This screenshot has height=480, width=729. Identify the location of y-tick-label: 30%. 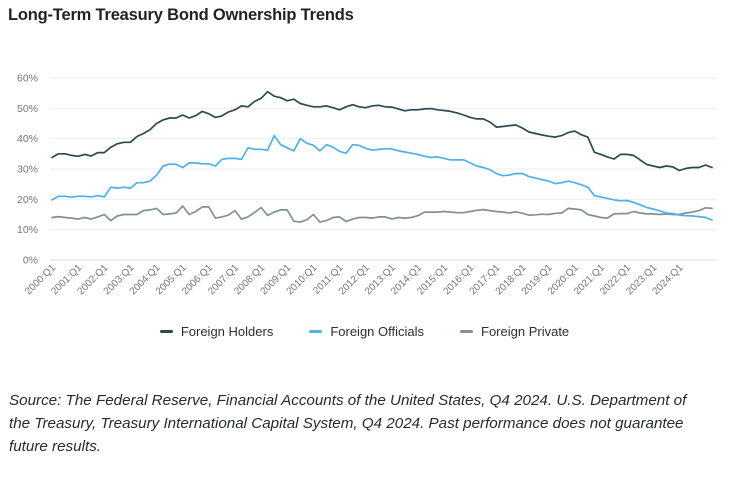
(27, 170).